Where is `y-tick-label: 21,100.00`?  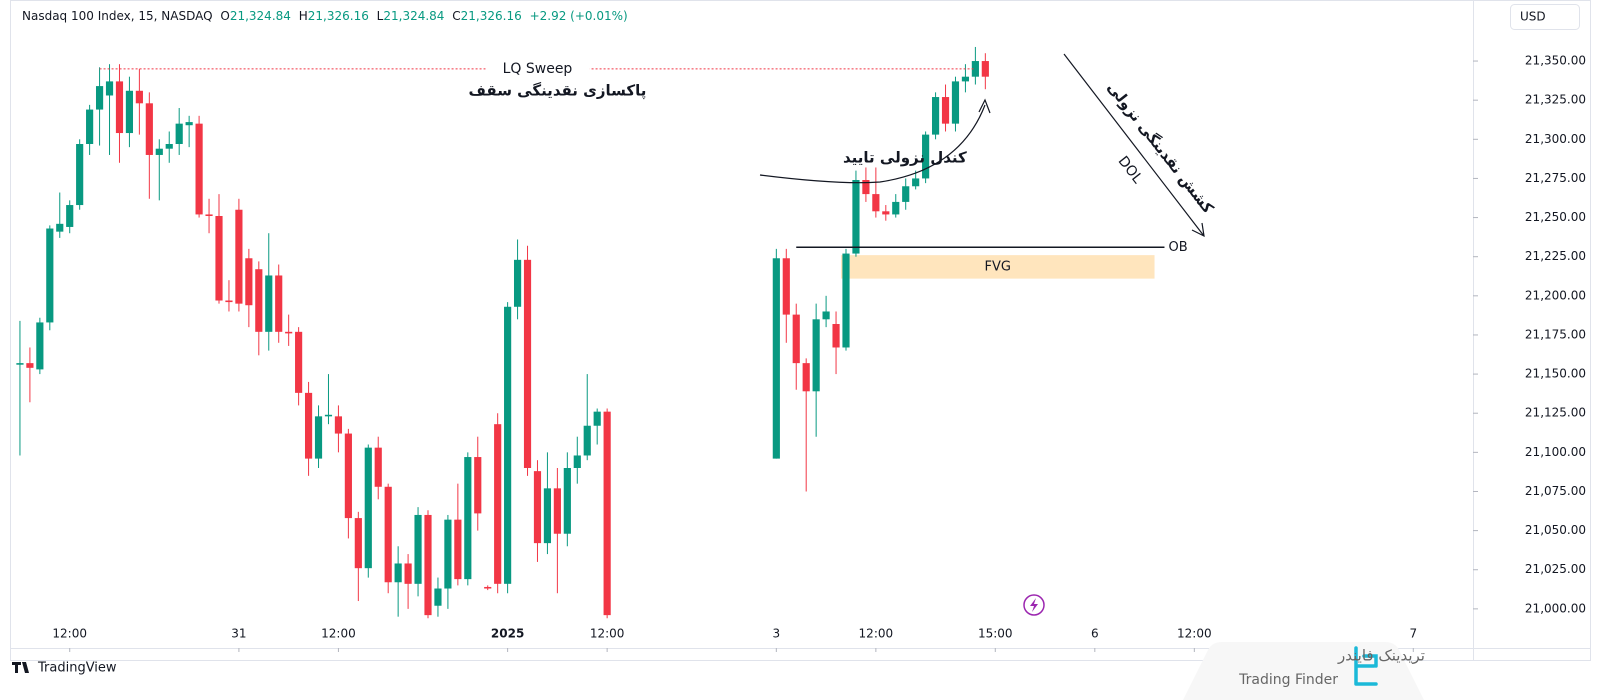
y-tick-label: 21,100.00 is located at coordinates (1555, 452).